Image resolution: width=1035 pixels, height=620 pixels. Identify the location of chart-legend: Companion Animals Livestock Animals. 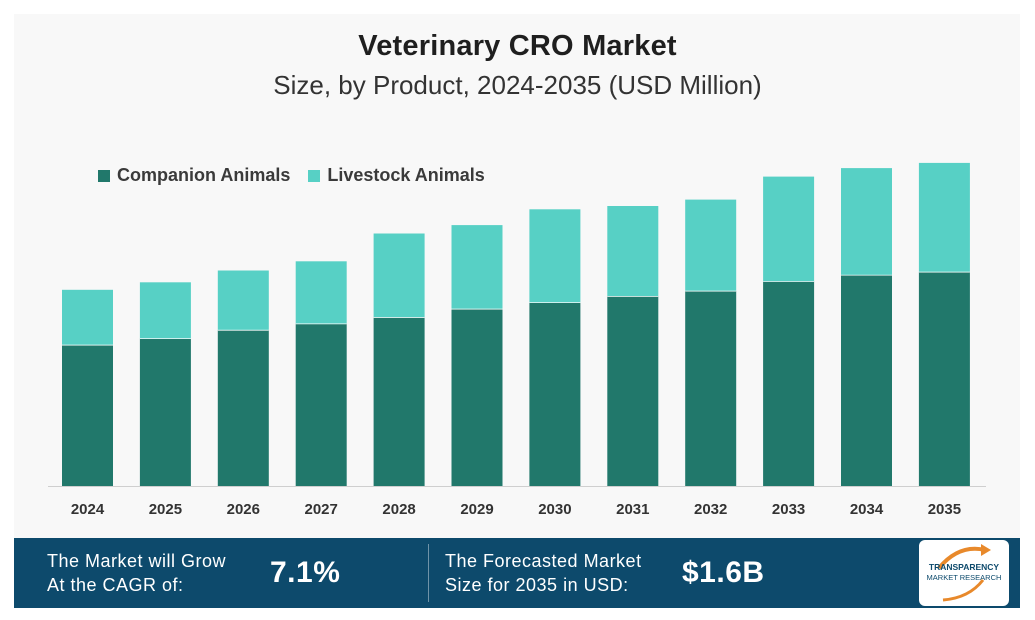
(300, 175).